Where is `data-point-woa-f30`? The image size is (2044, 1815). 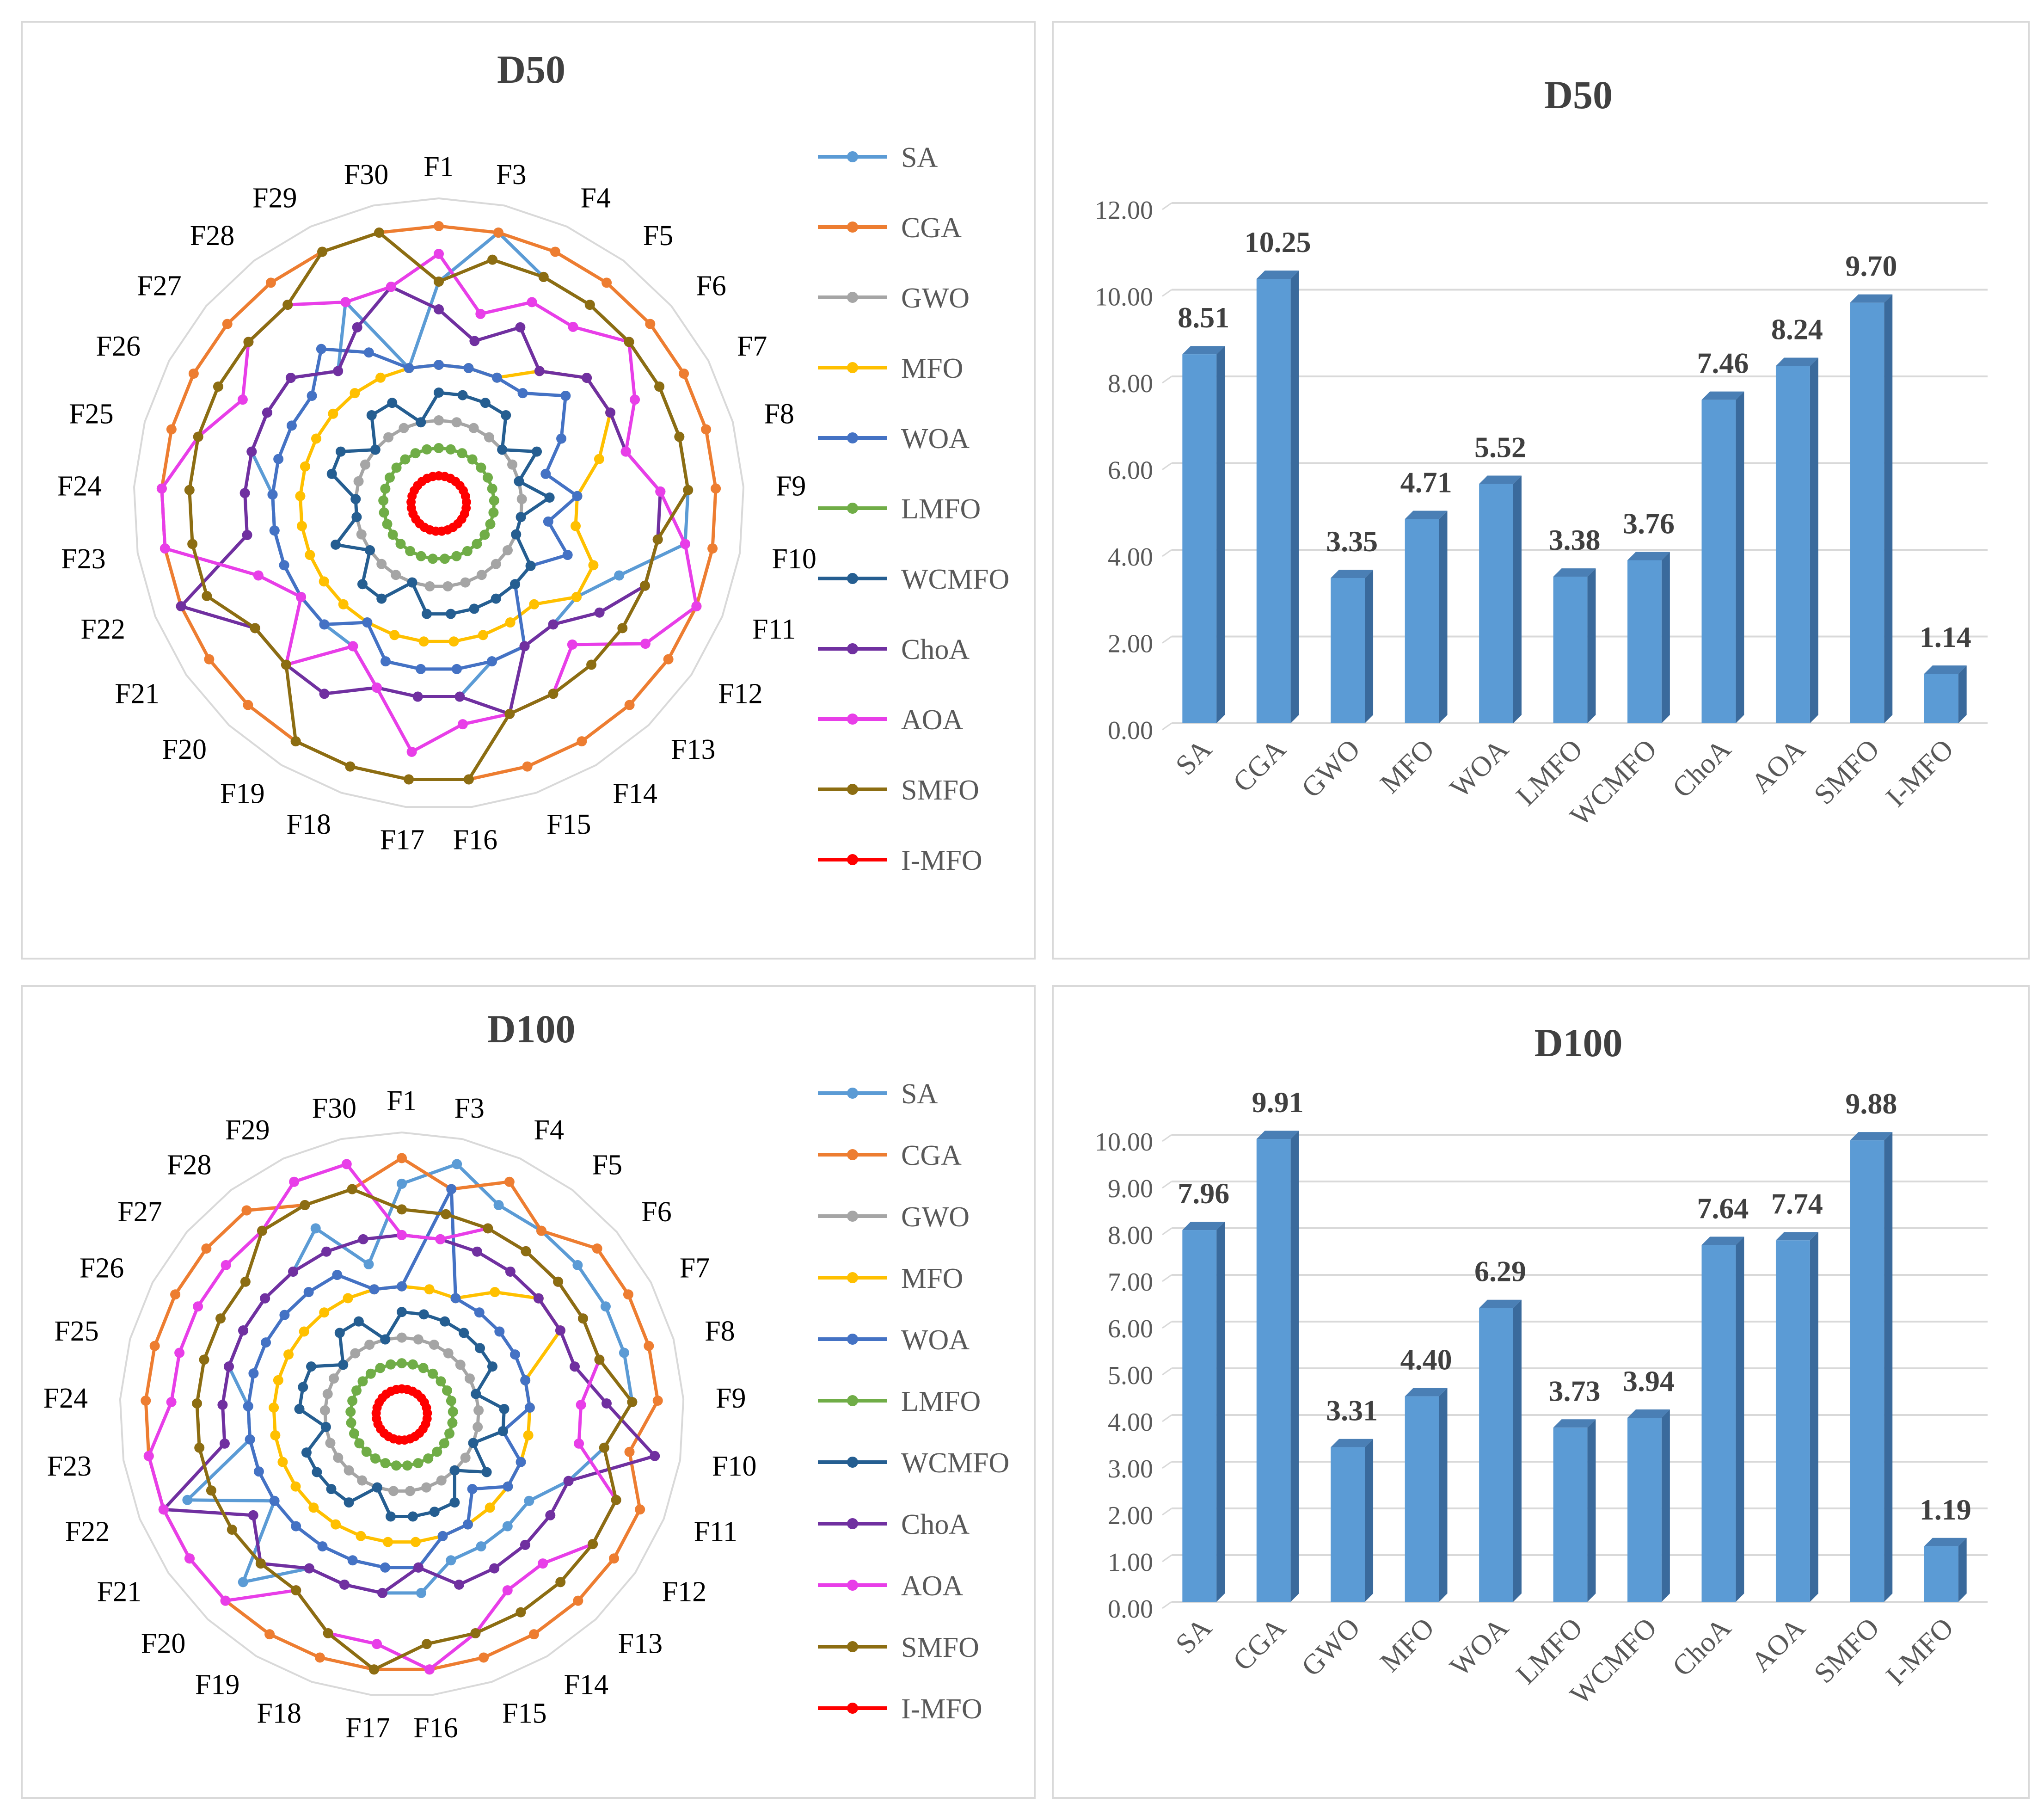 data-point-woa-f30 is located at coordinates (374, 1289).